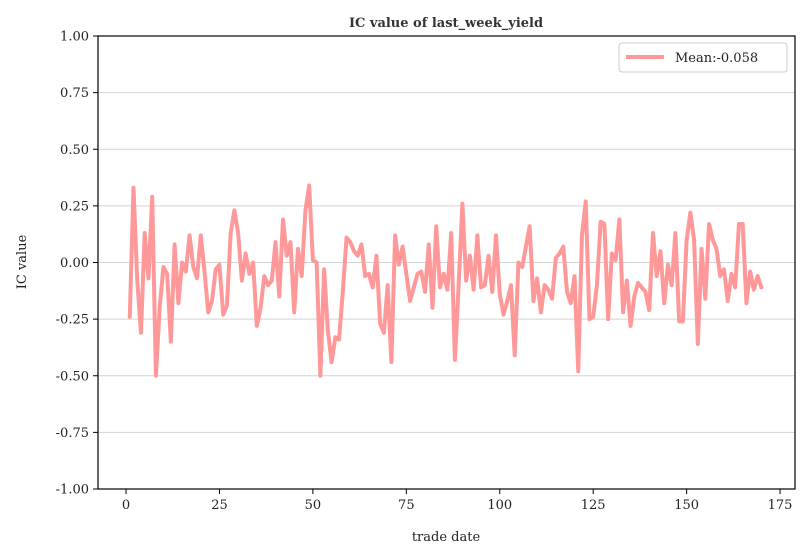 This screenshot has height=560, width=810. I want to click on y-tick-label: -0.75, so click(72, 433).